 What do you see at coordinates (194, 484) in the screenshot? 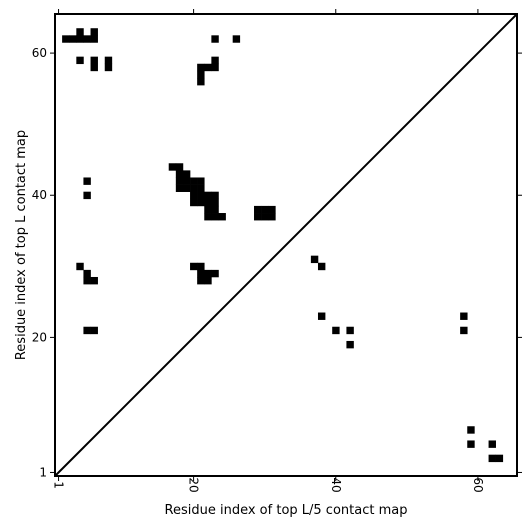
I see `x-tick-label: 20` at bounding box center [194, 484].